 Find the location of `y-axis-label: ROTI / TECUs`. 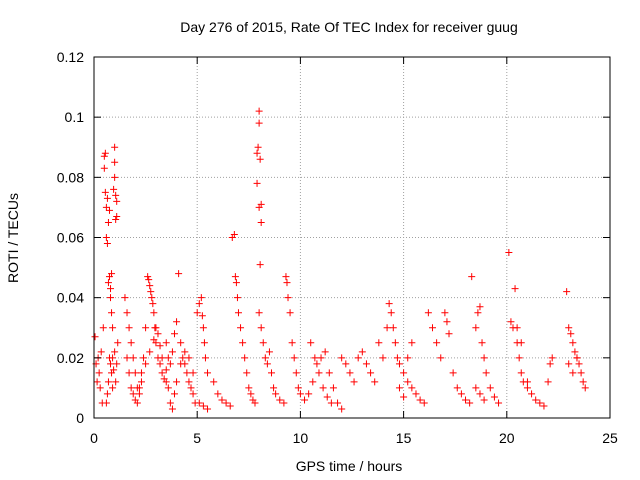

y-axis-label: ROTI / TECUs is located at coordinates (13, 238).